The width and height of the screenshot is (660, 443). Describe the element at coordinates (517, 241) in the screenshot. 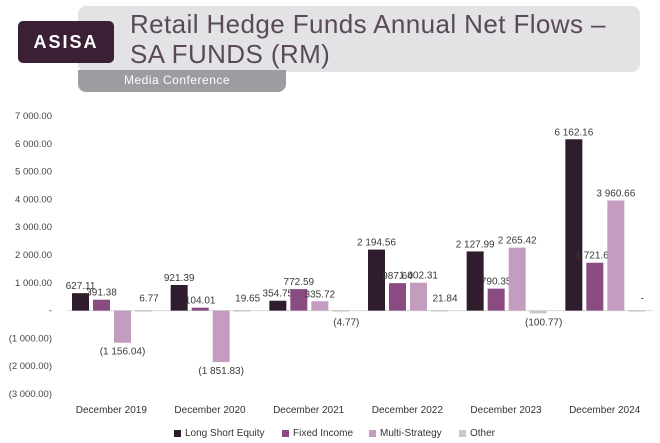

I see `data-label-multi-strategy: 2 265.42` at that location.